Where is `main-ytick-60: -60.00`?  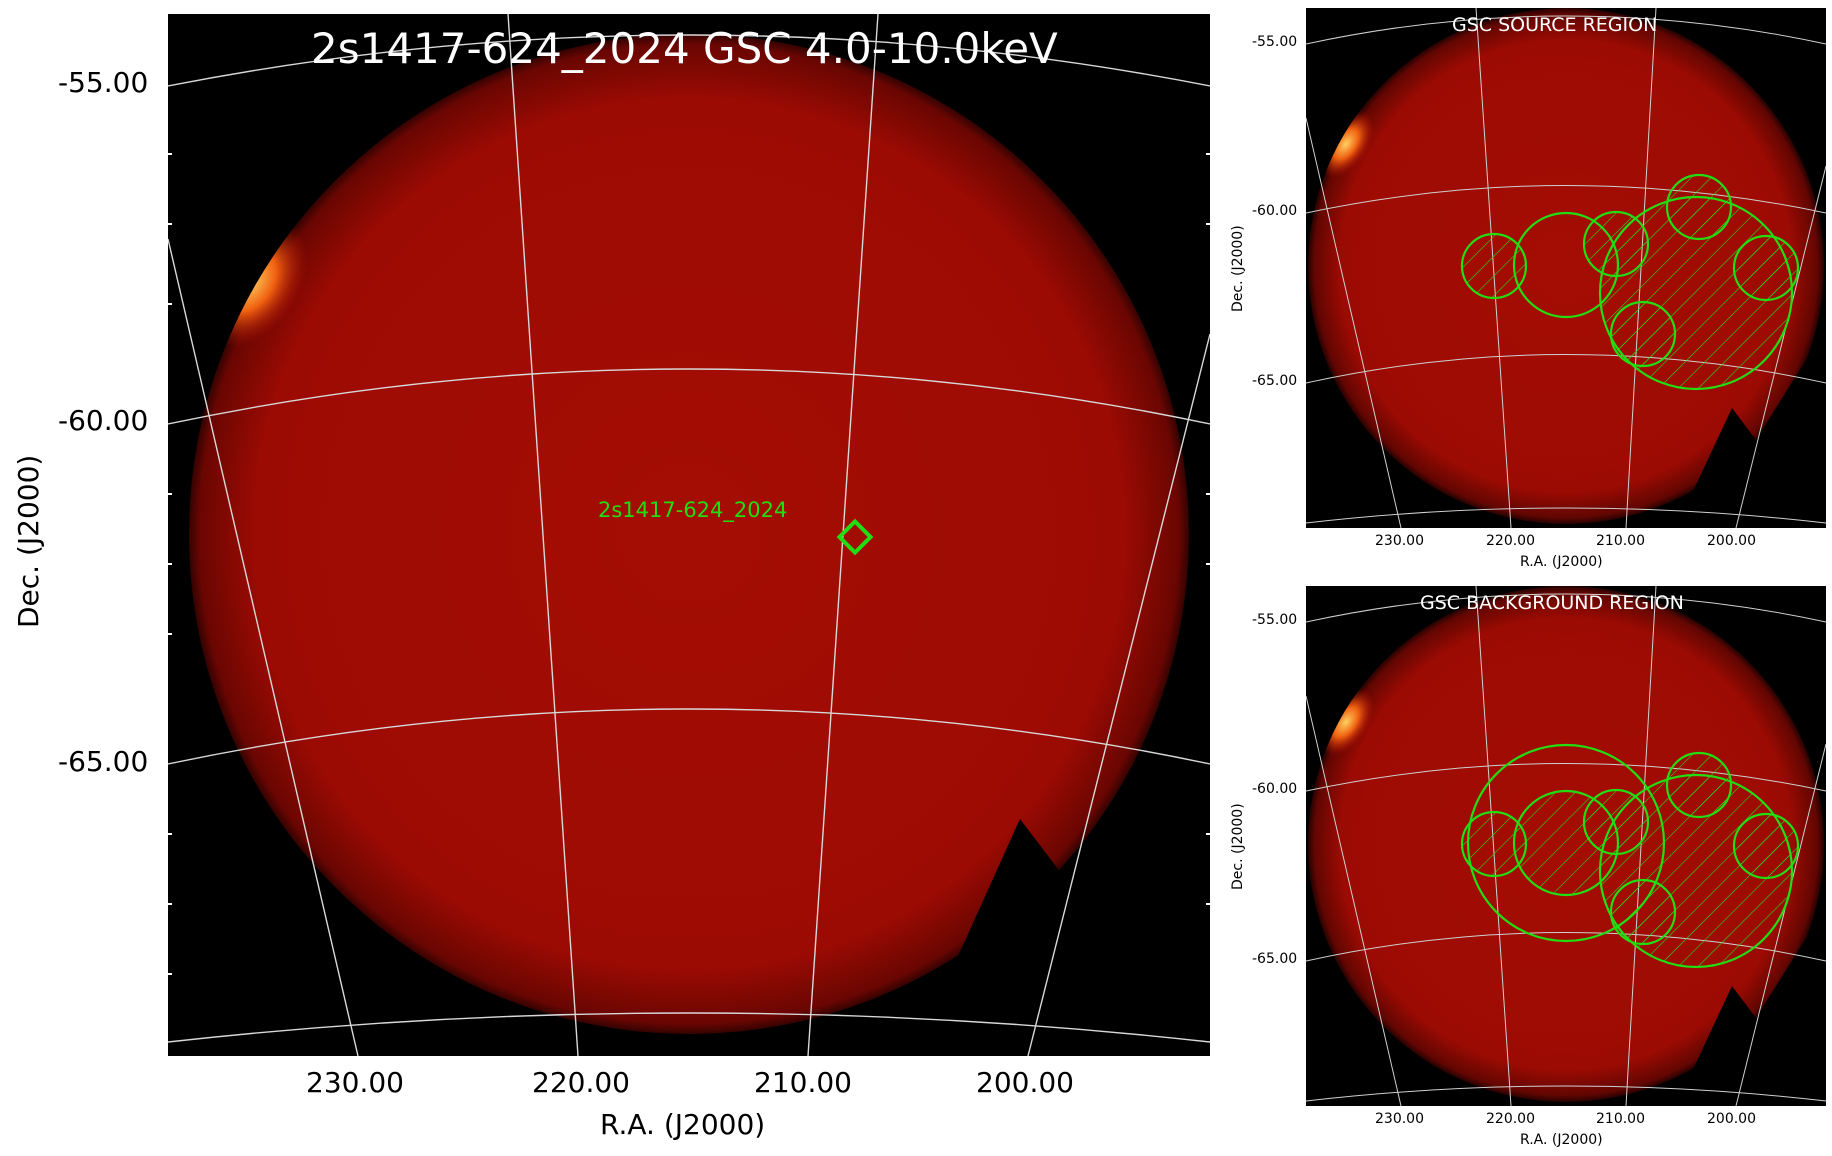
main-ytick-60: -60.00 is located at coordinates (103, 420).